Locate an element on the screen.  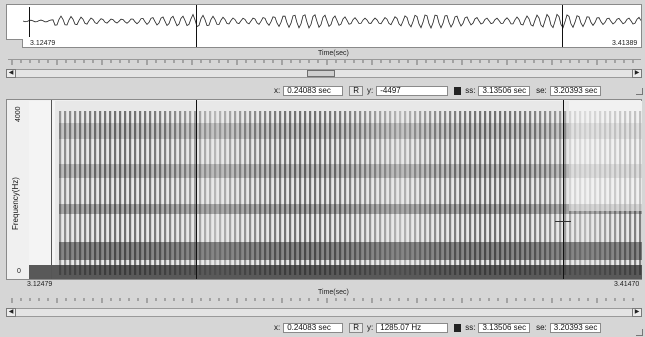
waveform-time-axis-title: Time(sec) is located at coordinates (333, 53).